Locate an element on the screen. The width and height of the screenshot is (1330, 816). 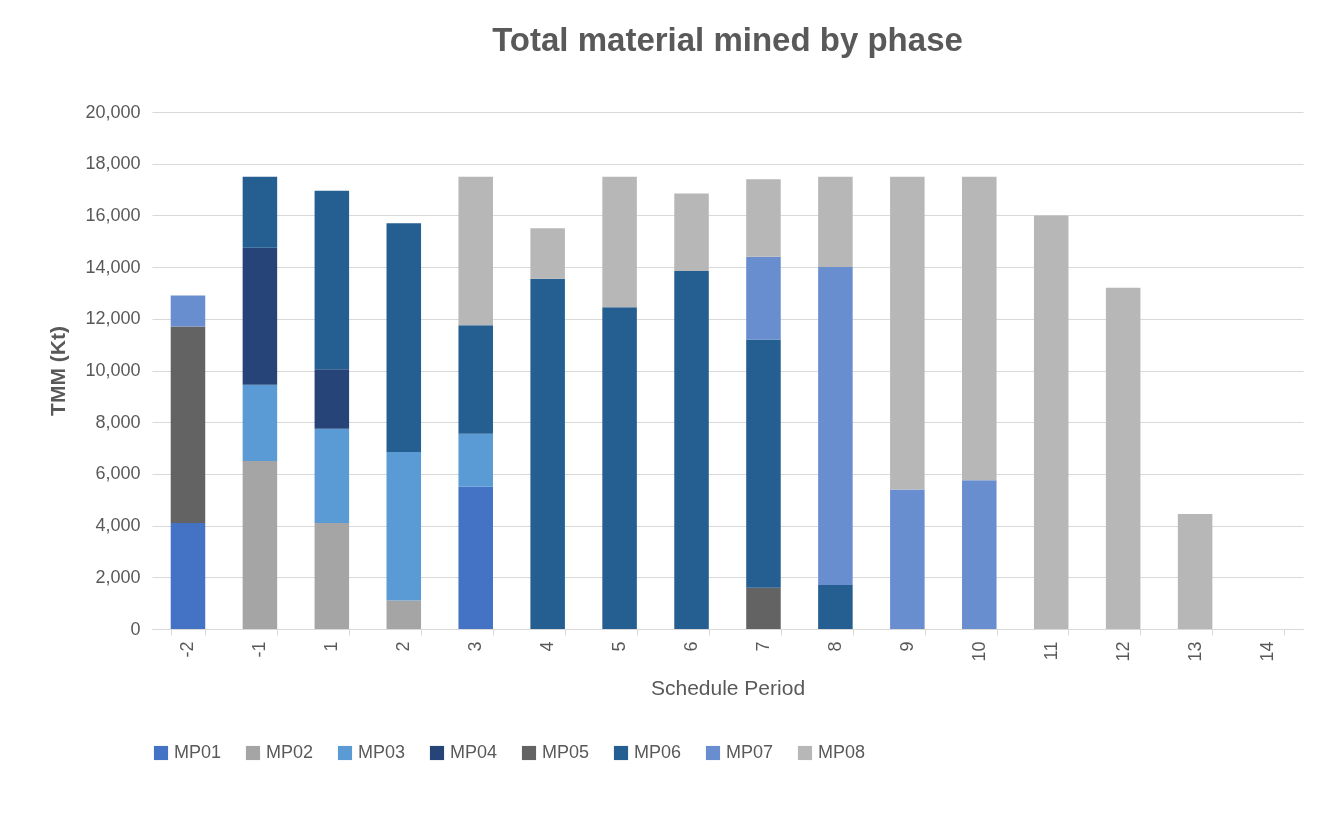
y-tick-label: 14,000 is located at coordinates (113, 266).